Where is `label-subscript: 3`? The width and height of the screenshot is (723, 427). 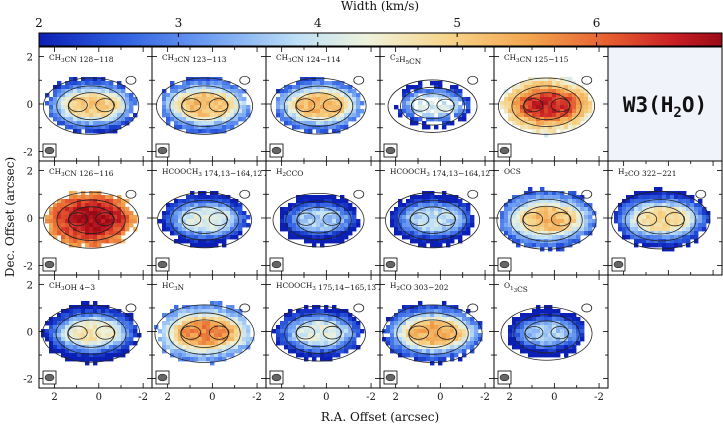
label-subscript: 3 is located at coordinates (63, 289).